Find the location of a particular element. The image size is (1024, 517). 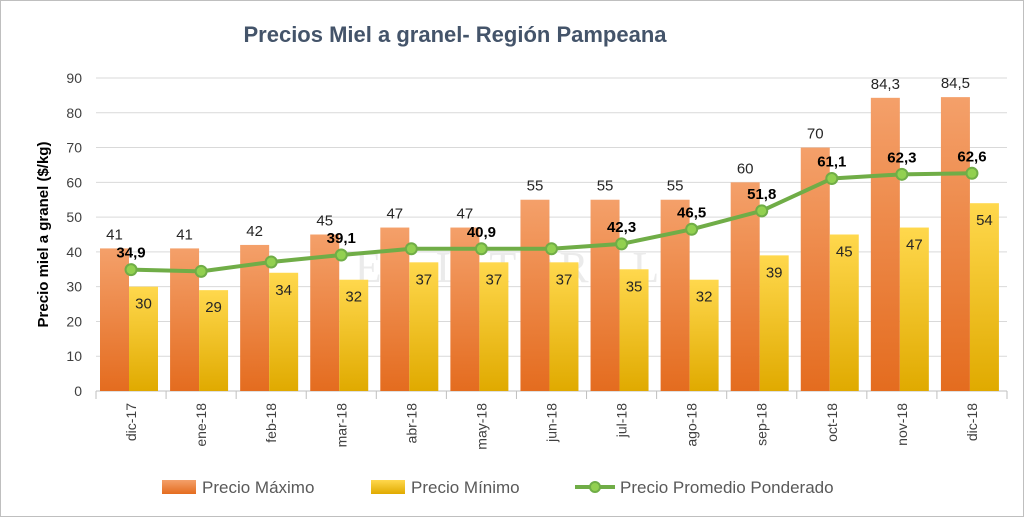

data-label-precio-minimo: 30 is located at coordinates (143, 304).